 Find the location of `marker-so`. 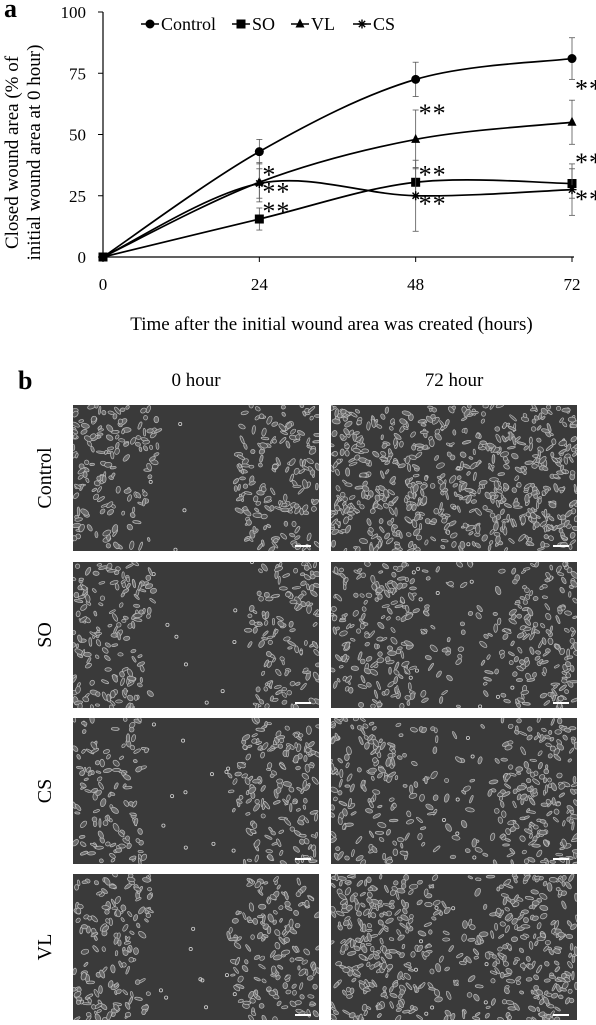

marker-so is located at coordinates (259, 219).